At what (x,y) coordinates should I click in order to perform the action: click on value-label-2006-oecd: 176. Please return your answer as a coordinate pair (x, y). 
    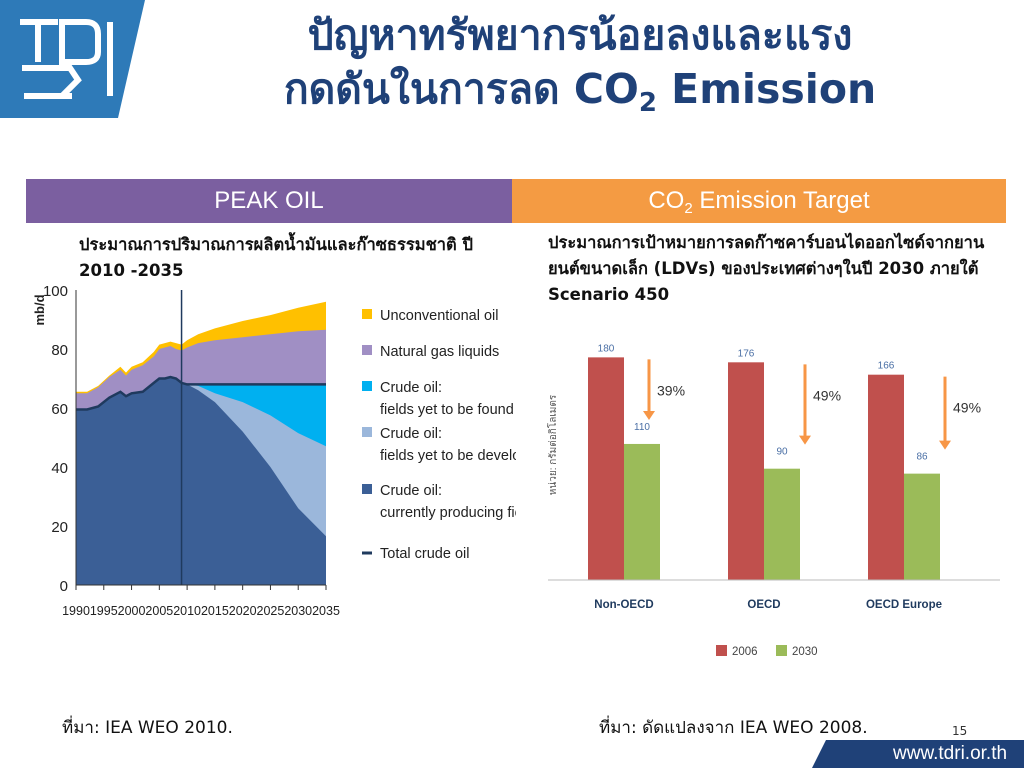
    Looking at the image, I should click on (746, 353).